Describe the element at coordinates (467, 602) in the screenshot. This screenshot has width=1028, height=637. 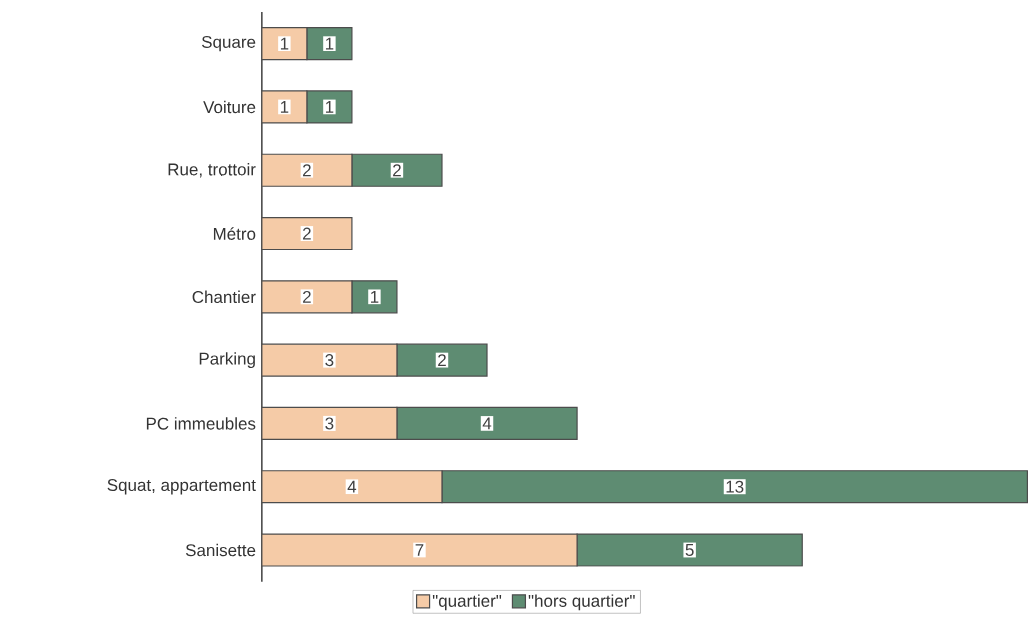
I see `legend-label: "quartier"` at that location.